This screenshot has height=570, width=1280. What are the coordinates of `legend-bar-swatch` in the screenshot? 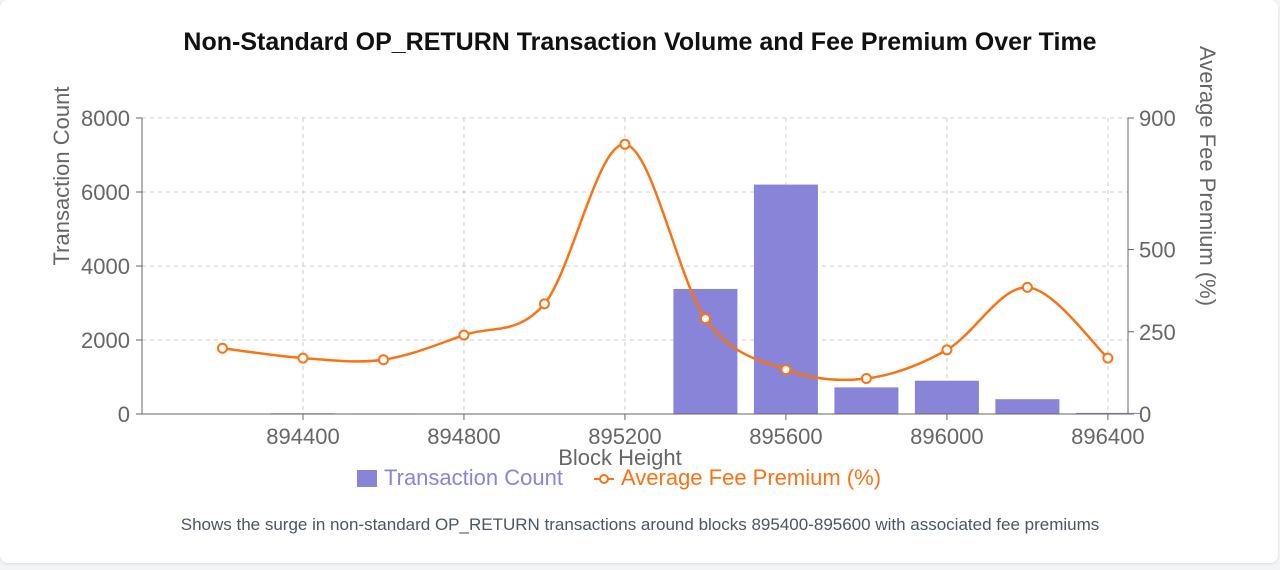 It's located at (367, 478).